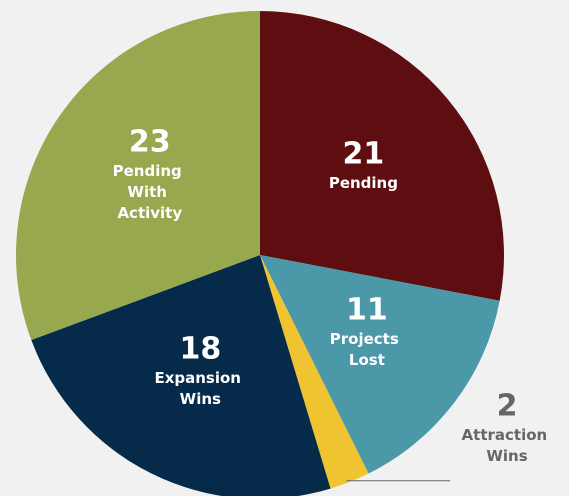  I want to click on category-label: Pending, so click(363, 182).